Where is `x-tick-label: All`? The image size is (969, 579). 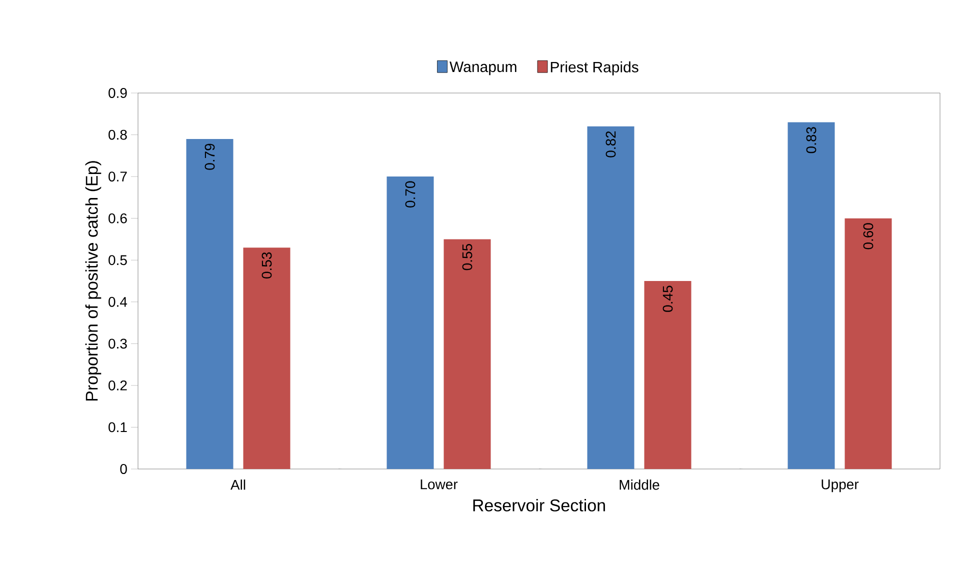 x-tick-label: All is located at coordinates (238, 485).